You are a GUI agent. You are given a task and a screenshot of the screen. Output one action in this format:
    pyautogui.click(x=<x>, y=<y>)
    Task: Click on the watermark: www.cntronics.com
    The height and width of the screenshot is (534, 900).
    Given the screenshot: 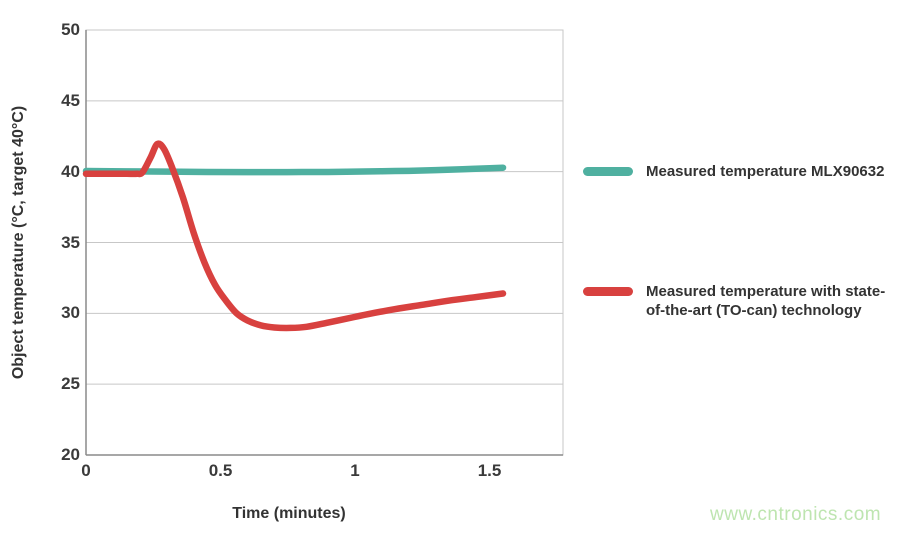 What is the action you would take?
    pyautogui.click(x=796, y=514)
    